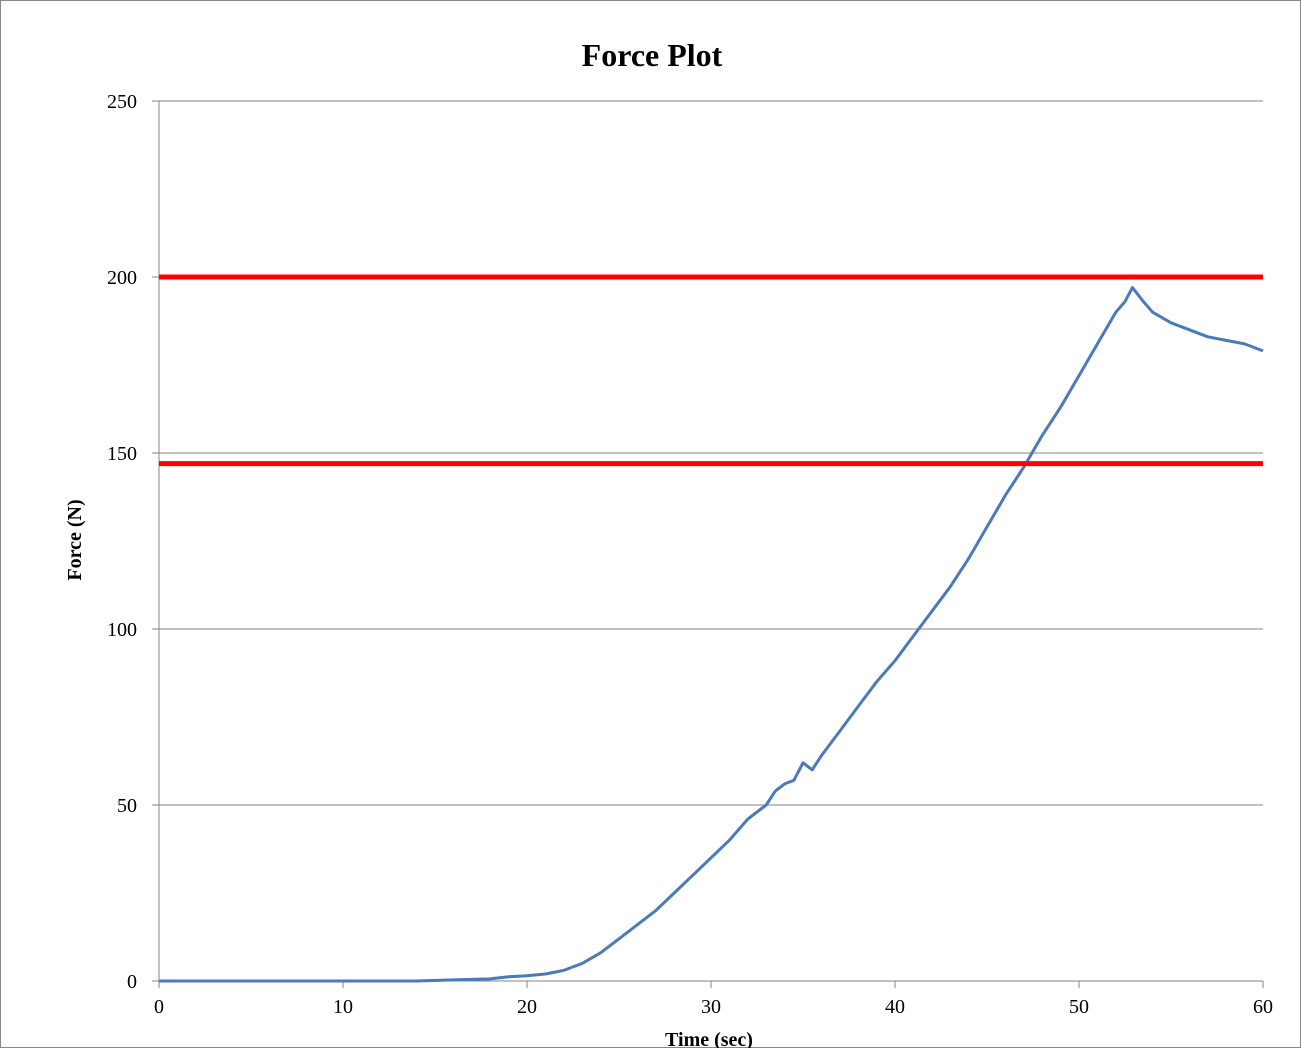  Describe the element at coordinates (1263, 1007) in the screenshot. I see `x-tick-label: 60` at that location.